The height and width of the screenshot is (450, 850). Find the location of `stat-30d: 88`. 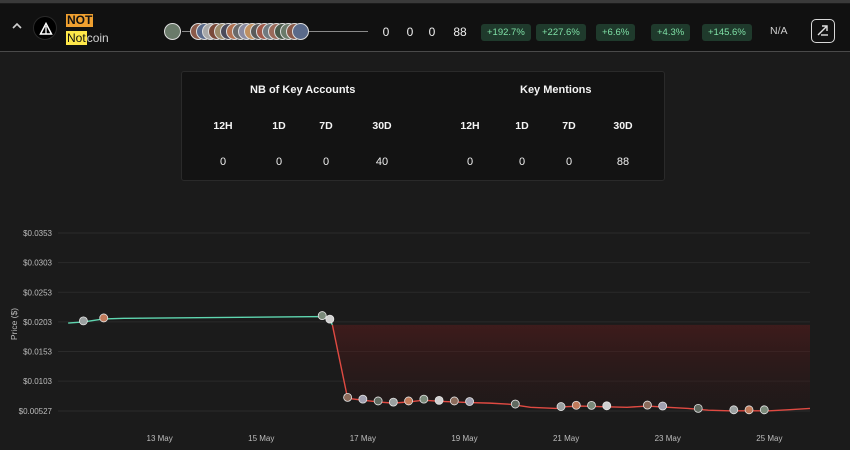

stat-30d: 88 is located at coordinates (460, 32).